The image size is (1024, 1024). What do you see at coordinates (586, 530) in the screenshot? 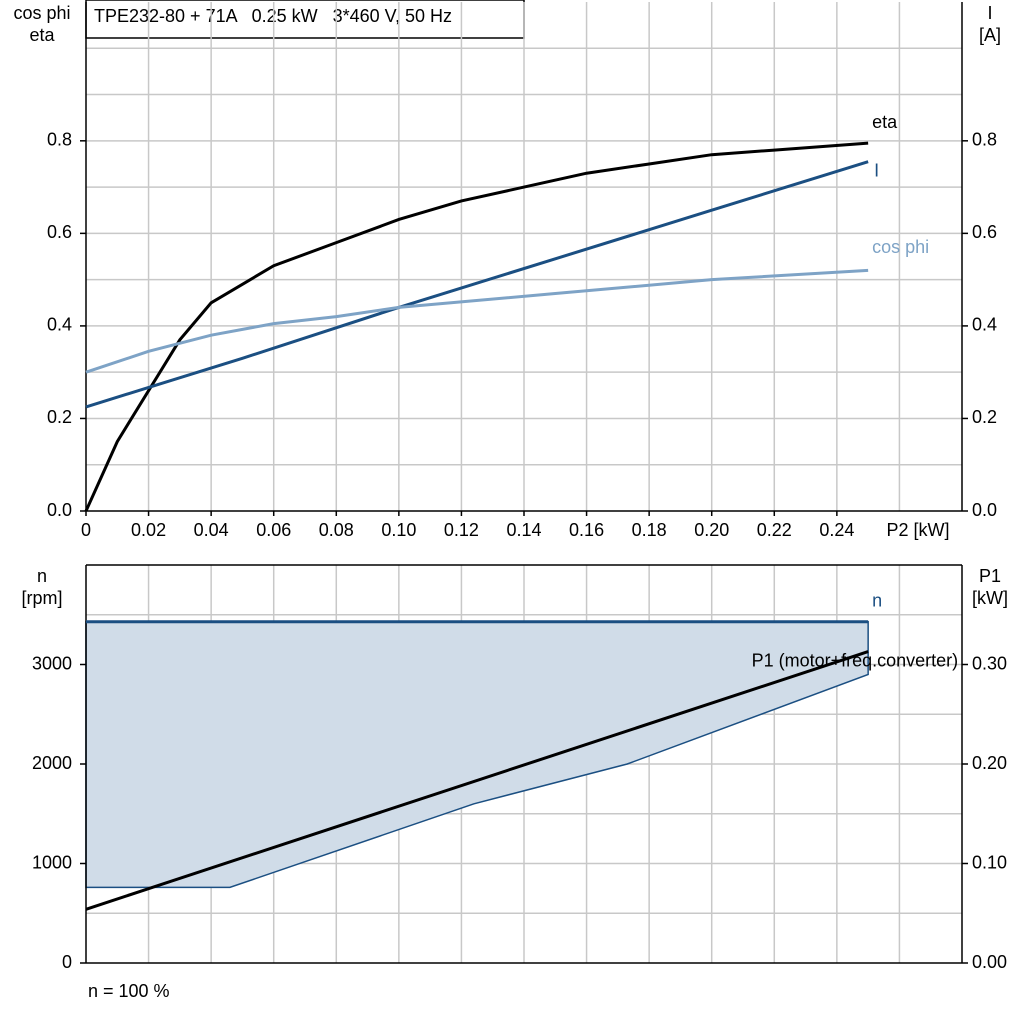
I see `x-tick-label: 0.16` at bounding box center [586, 530].